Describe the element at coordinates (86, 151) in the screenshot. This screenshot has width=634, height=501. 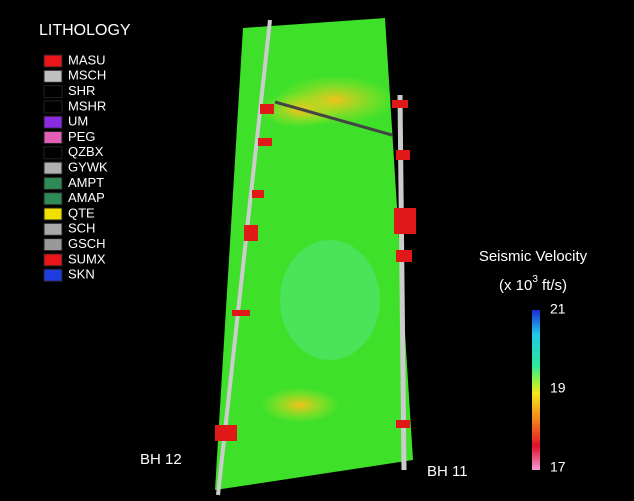
I see `legend-label: QZBX` at that location.